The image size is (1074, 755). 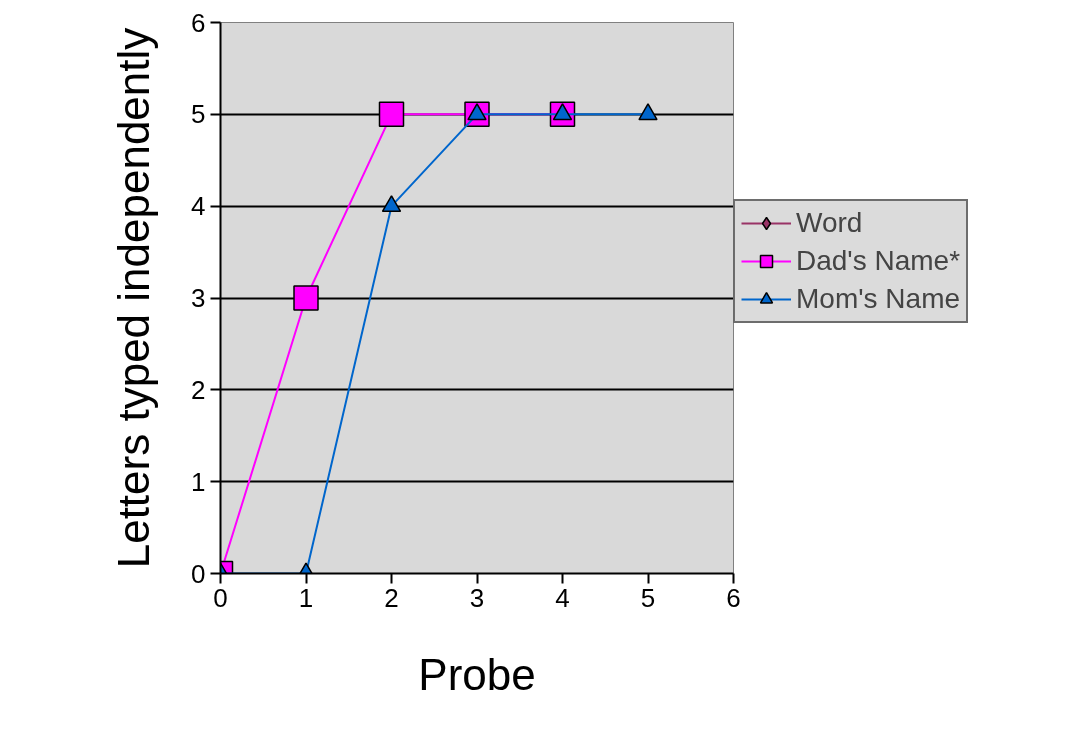 I want to click on y-tick-label: 4, so click(x=198, y=206).